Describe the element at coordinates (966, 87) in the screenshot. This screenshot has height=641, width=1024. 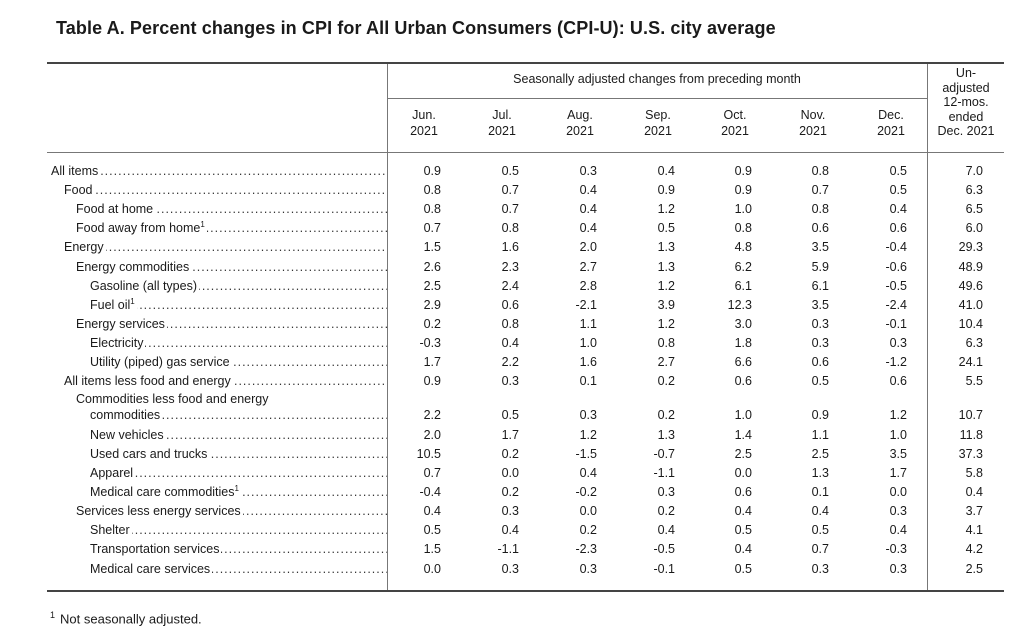
I see `unadjusted-header-line: adjusted` at that location.